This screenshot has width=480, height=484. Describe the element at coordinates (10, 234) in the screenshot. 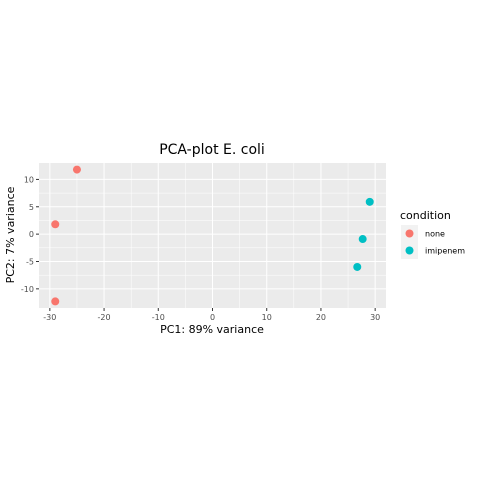

I see `y-axis-label: PC2: 7% variance` at that location.